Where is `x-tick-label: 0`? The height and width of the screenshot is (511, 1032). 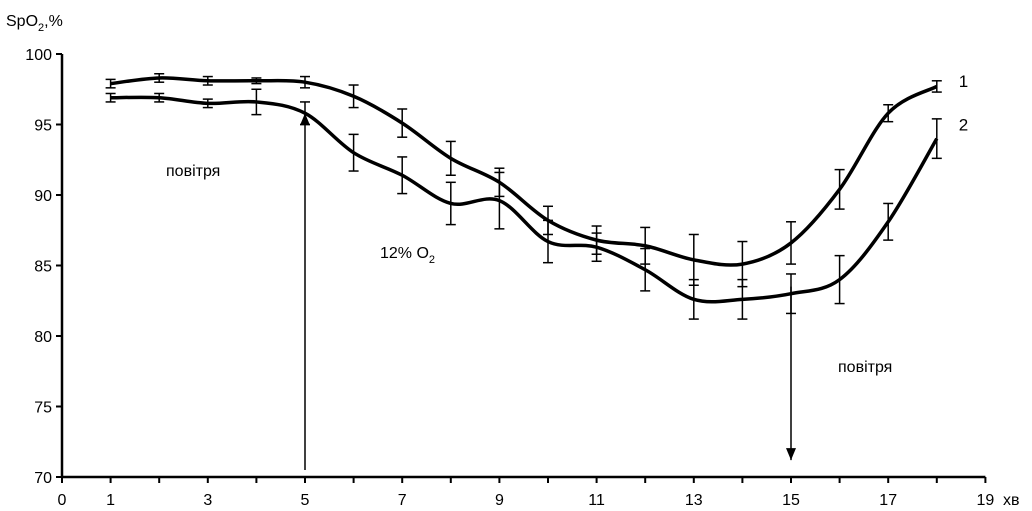 x-tick-label: 0 is located at coordinates (62, 500).